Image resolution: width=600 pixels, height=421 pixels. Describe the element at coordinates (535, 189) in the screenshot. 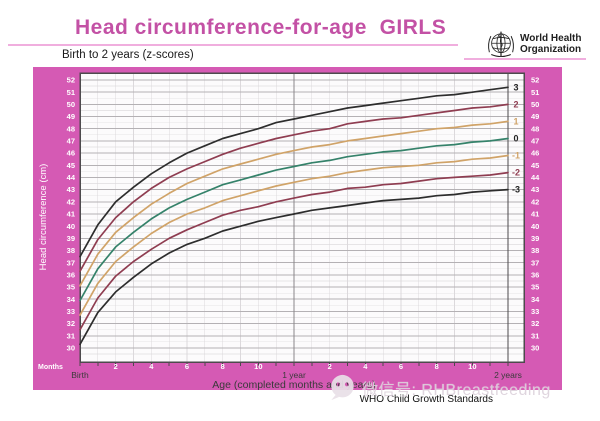

I see `y-tick-label-right: 43` at that location.